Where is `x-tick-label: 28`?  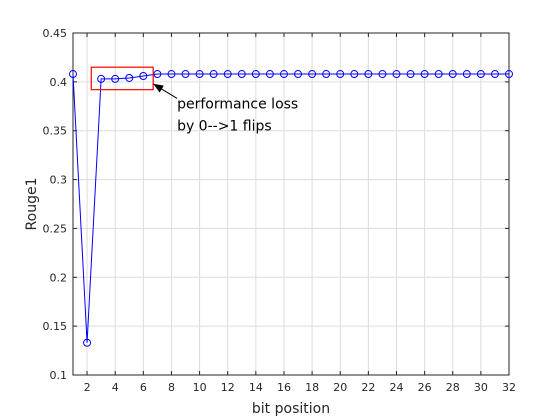
x-tick-label: 28 is located at coordinates (453, 387).